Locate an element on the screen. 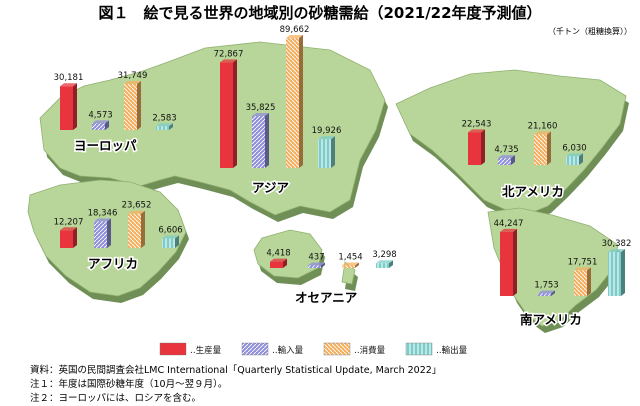 This screenshot has height=406, width=640. bar-1-consumption is located at coordinates (294, 101).